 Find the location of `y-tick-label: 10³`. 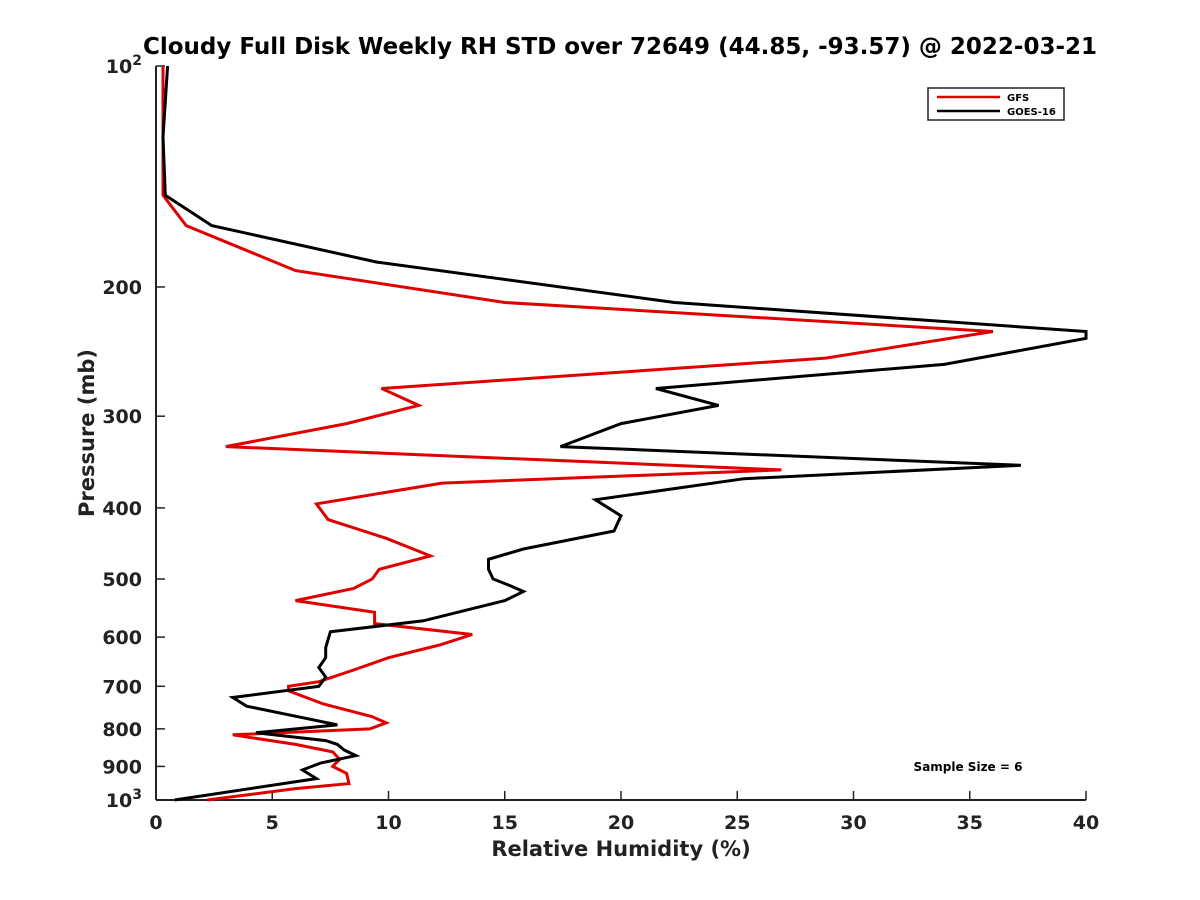

y-tick-label: 10³ is located at coordinates (124, 799).